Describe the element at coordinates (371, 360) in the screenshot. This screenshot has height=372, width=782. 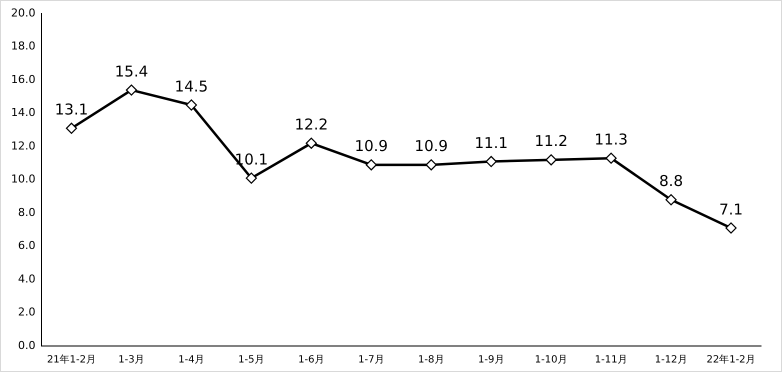
I see `x-tick-label: 1-7月` at that location.